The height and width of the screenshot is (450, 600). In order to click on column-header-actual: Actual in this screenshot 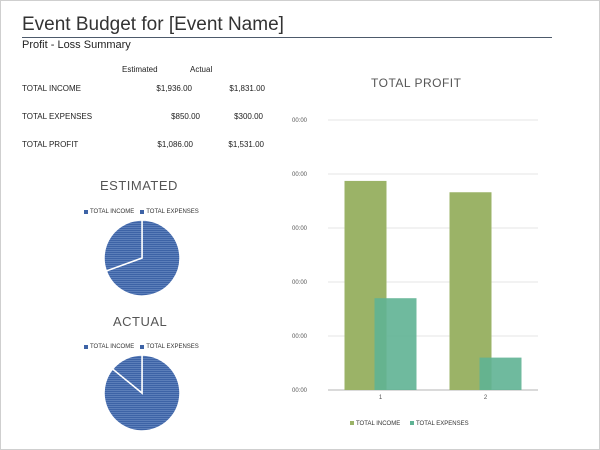, I will do `click(201, 69)`.